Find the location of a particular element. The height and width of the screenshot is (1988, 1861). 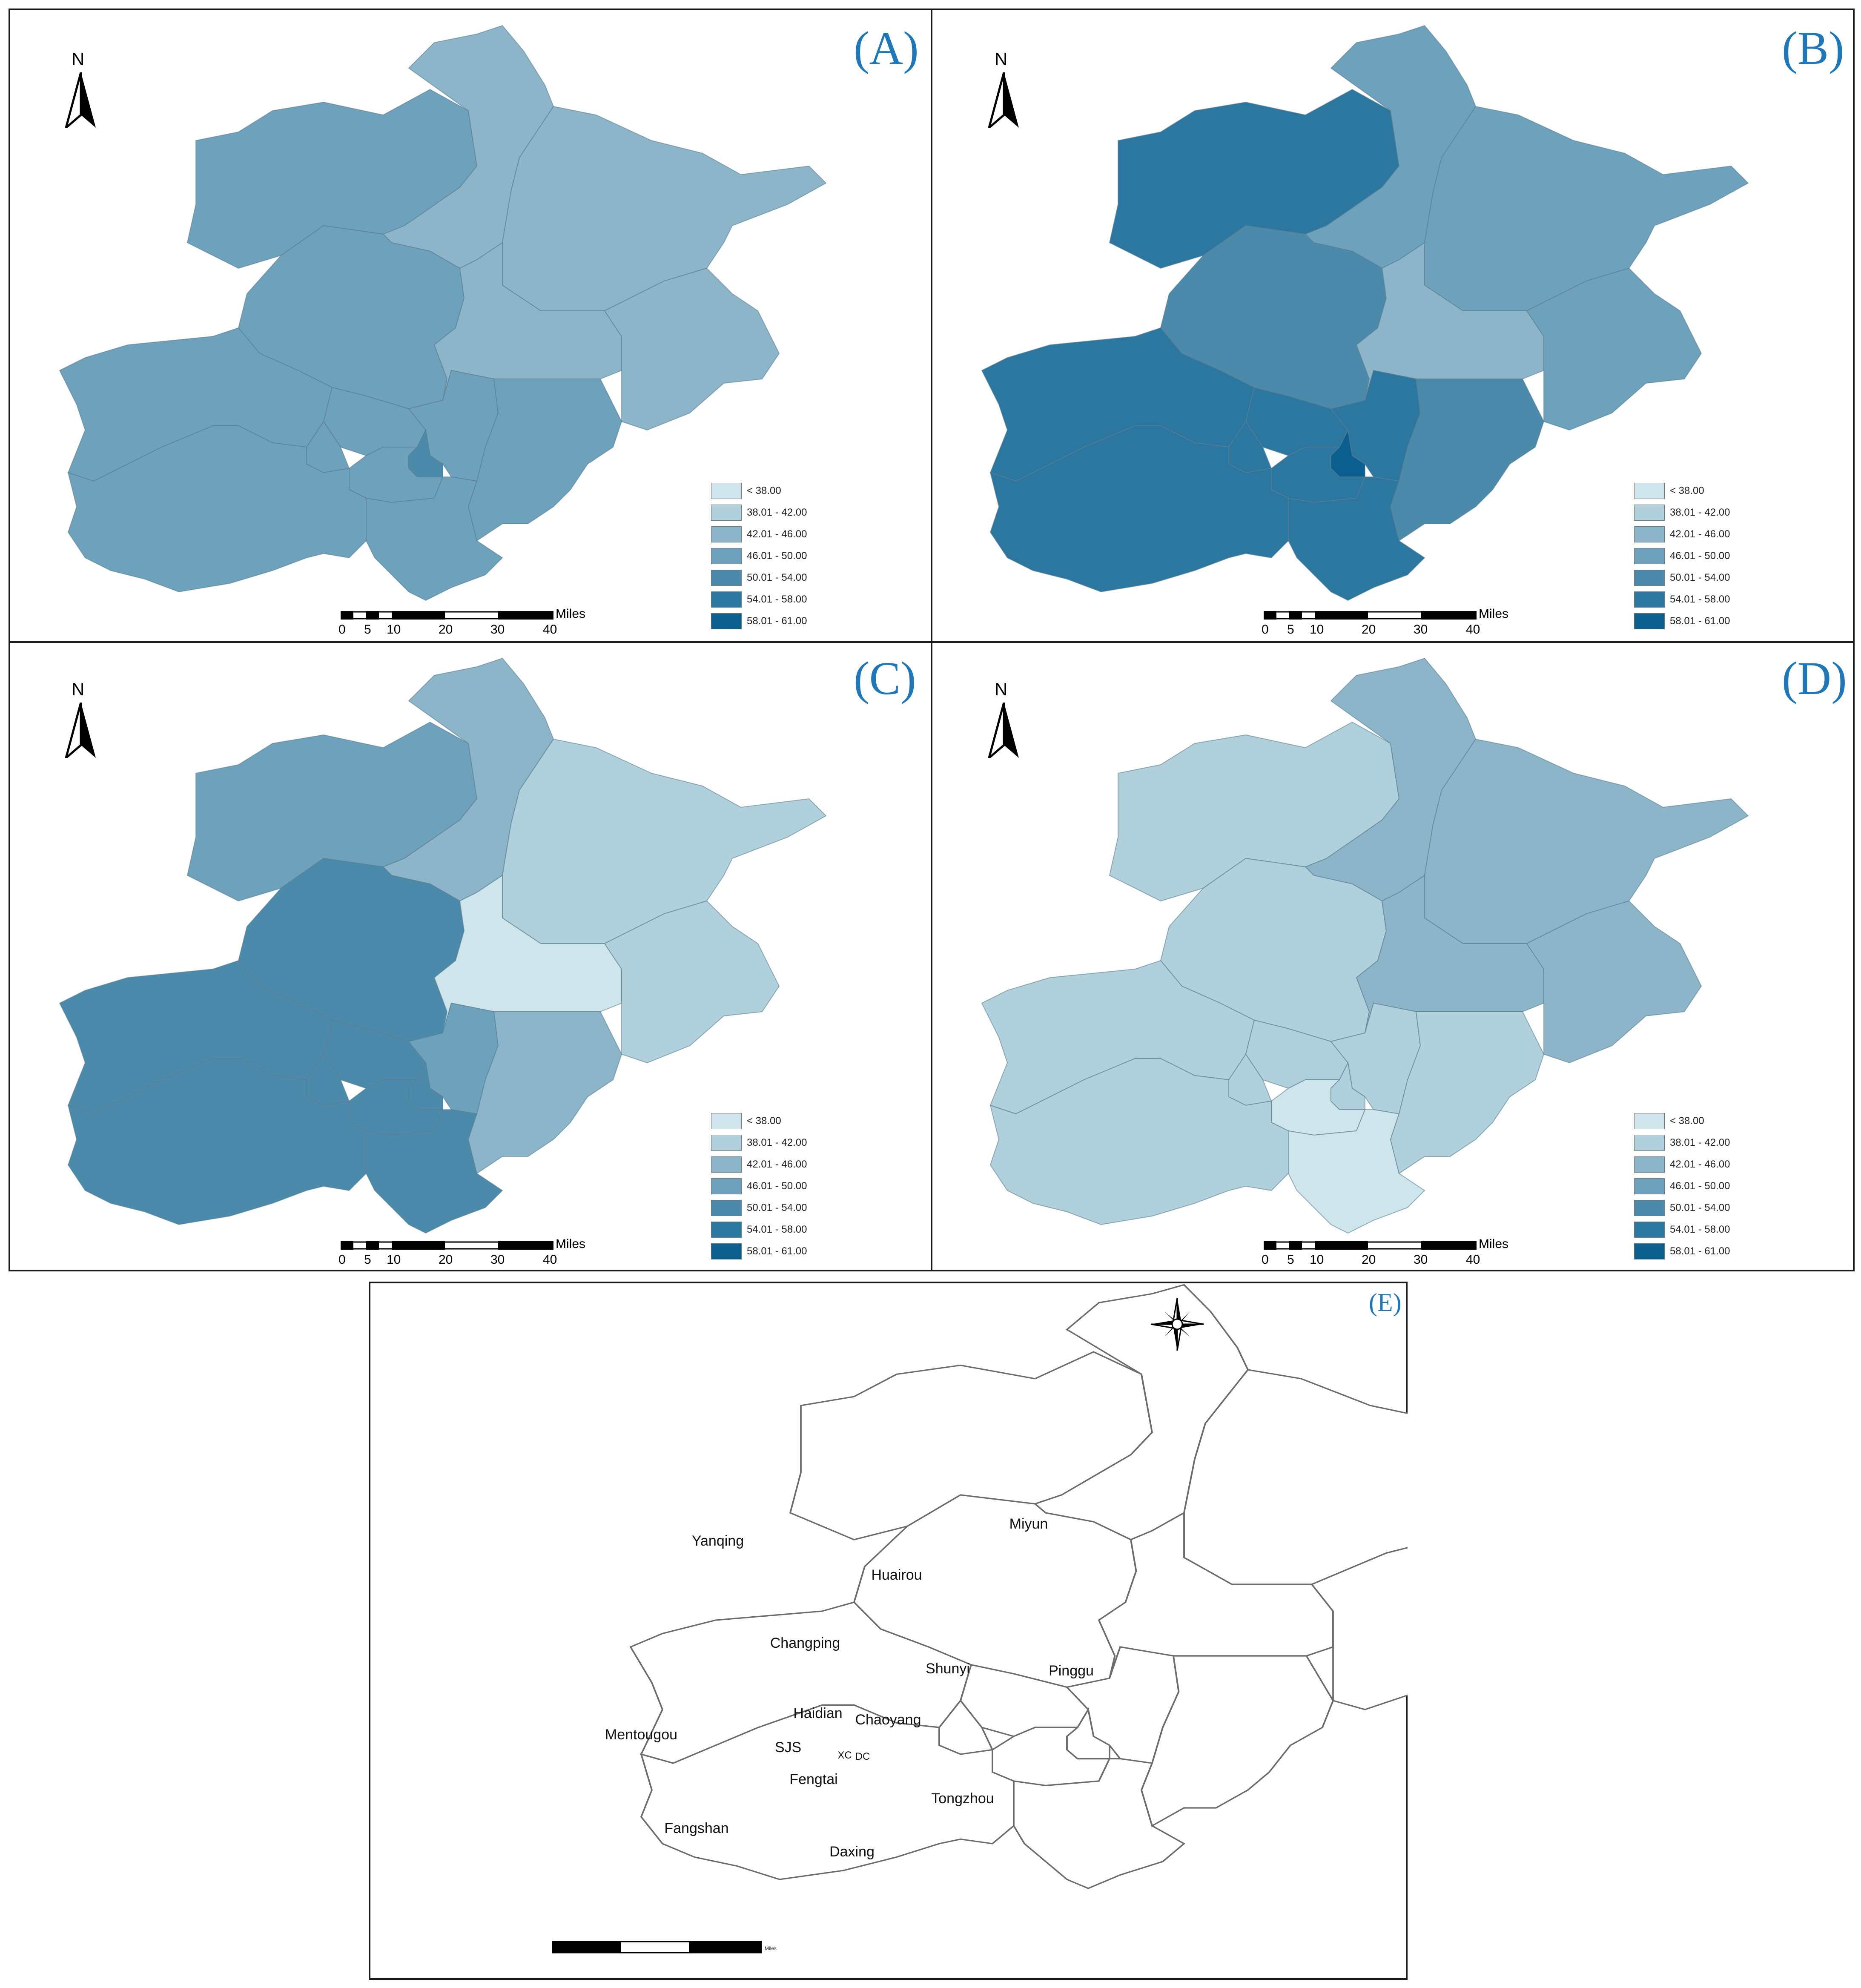

scale-bar-b is located at coordinates (1371, 615).